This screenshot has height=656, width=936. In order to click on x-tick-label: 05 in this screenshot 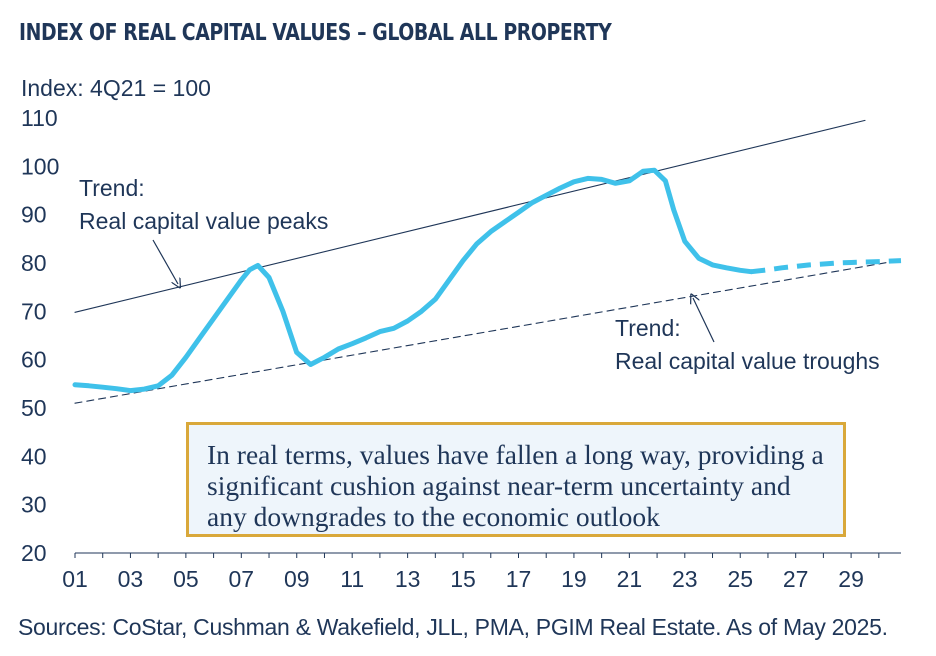, I will do `click(186, 579)`.